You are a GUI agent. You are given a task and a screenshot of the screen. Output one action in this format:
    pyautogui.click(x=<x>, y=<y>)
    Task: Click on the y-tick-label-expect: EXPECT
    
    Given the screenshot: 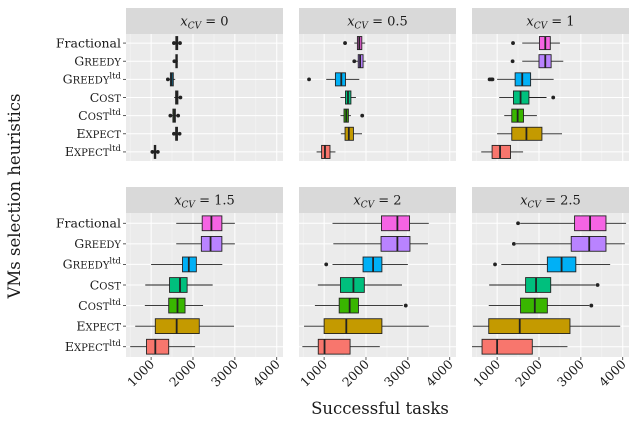 What is the action you would take?
    pyautogui.click(x=98, y=133)
    